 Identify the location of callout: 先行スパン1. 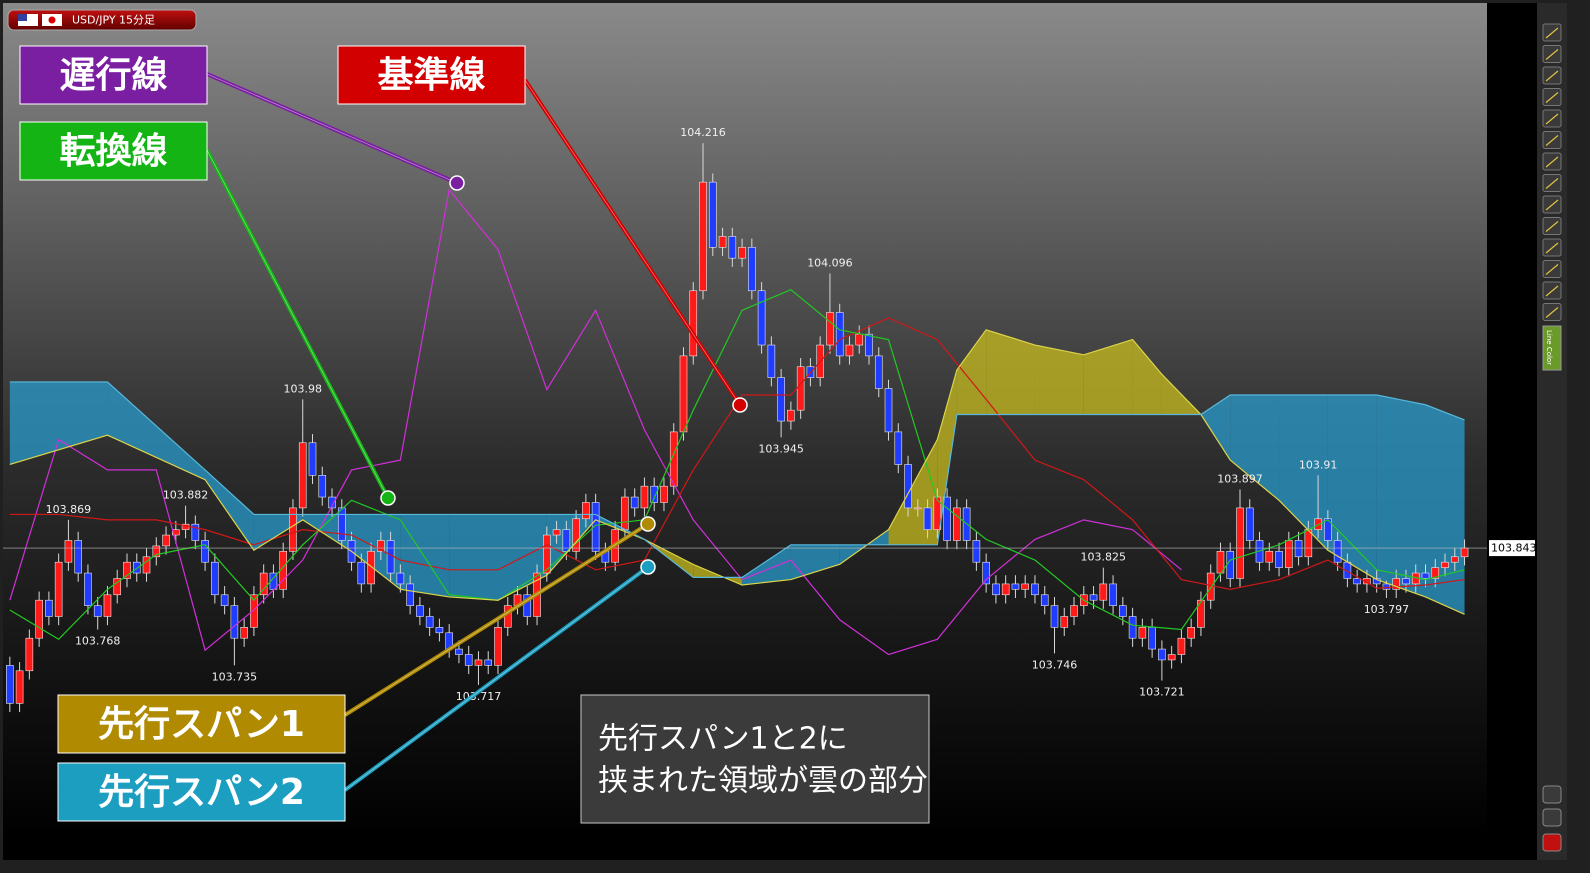
(356, 635).